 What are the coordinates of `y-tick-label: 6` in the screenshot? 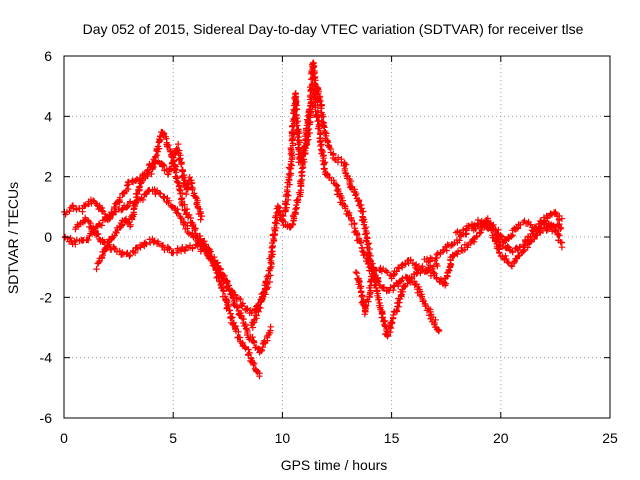 It's located at (48, 56).